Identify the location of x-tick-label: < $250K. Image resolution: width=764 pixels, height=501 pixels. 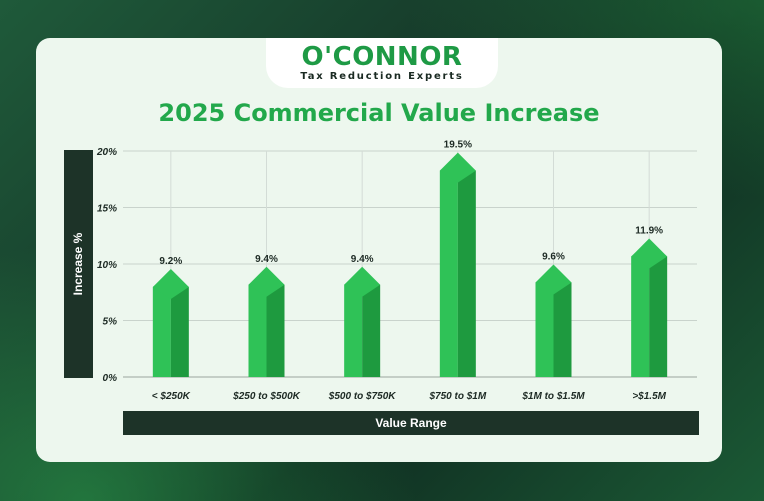
(171, 396).